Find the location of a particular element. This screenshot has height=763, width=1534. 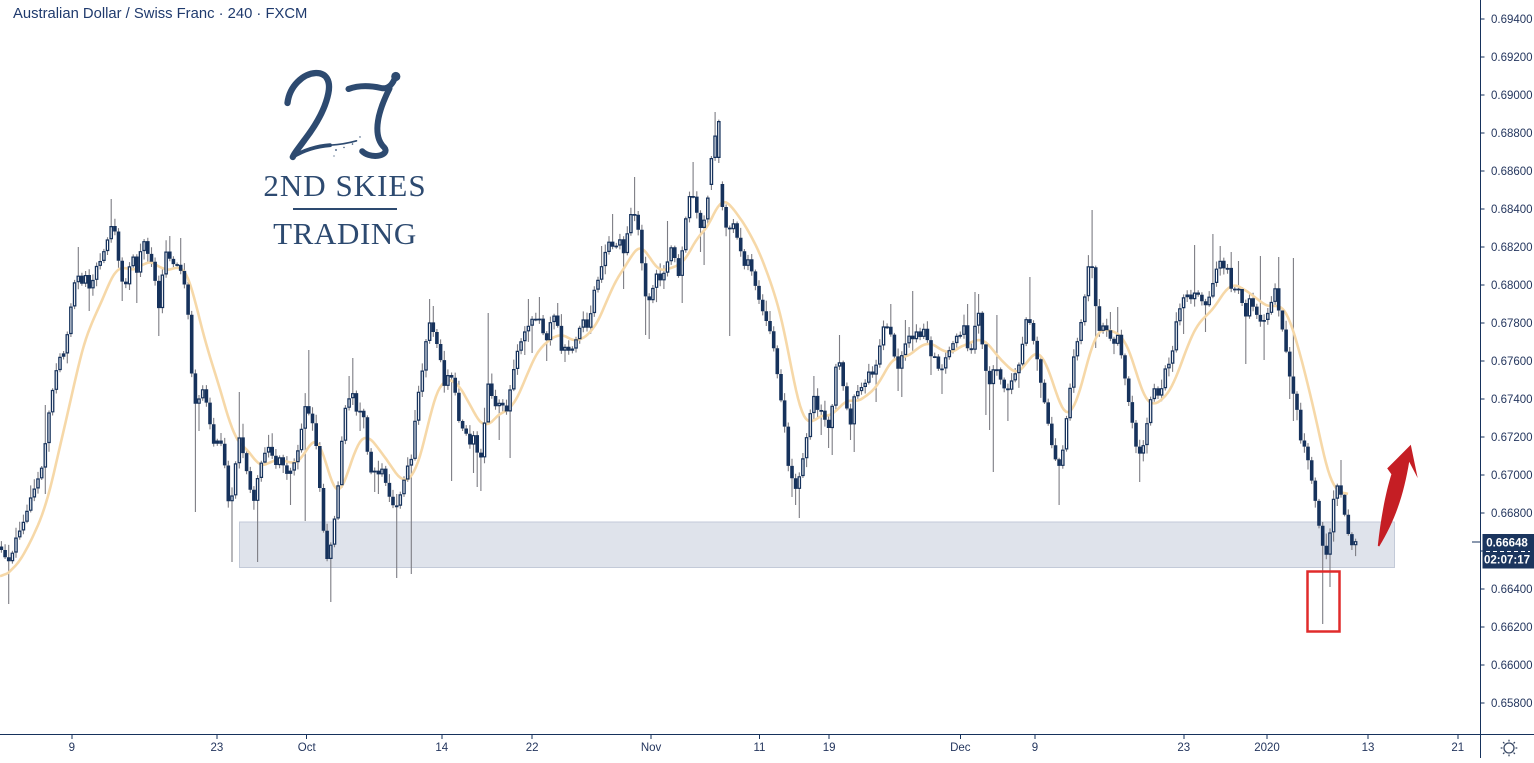

svg-text: 14 is located at coordinates (441, 748).